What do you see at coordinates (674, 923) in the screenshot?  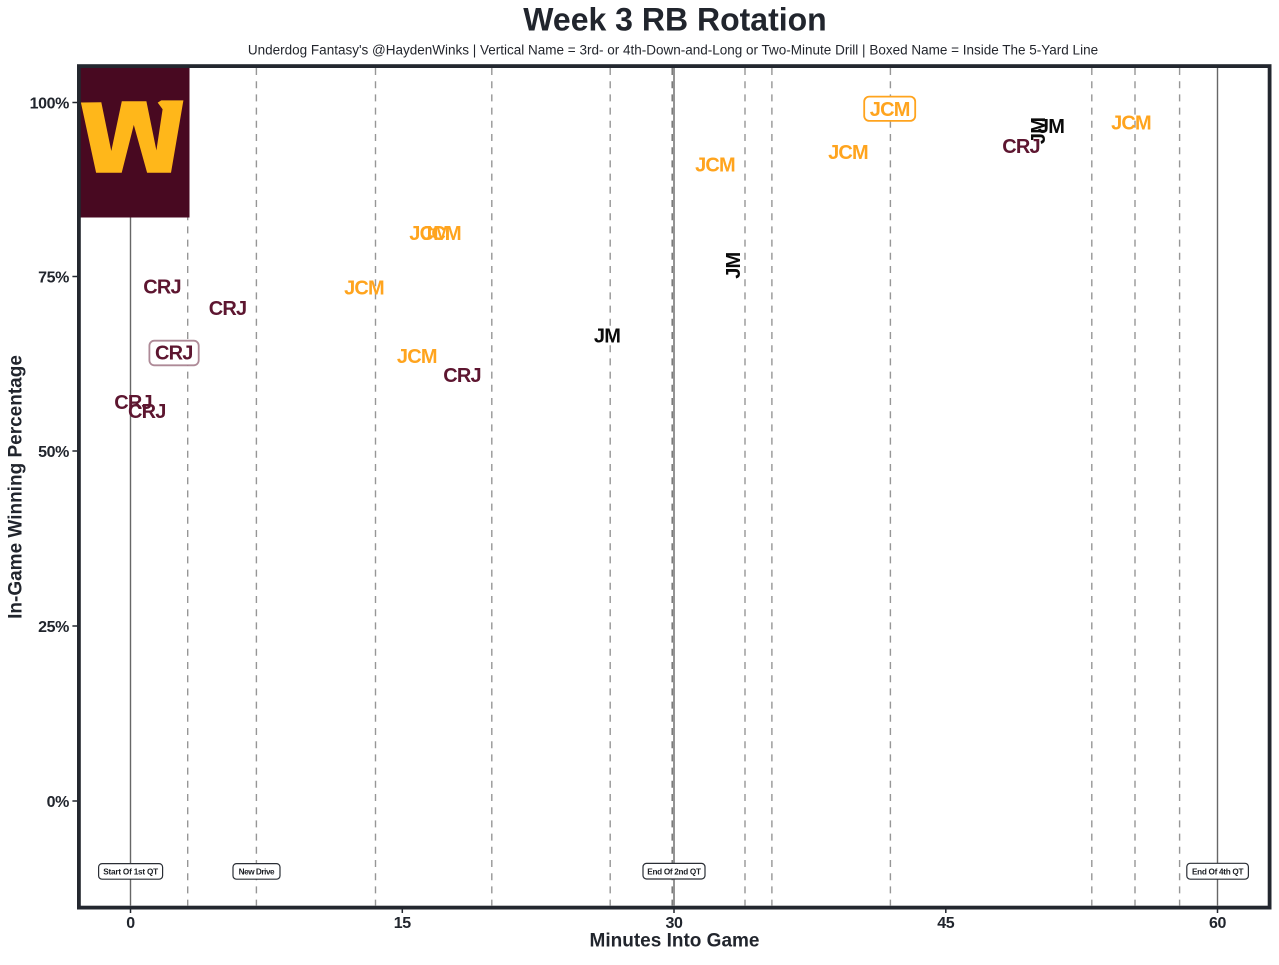 I see `svg-text: 30` at bounding box center [674, 923].